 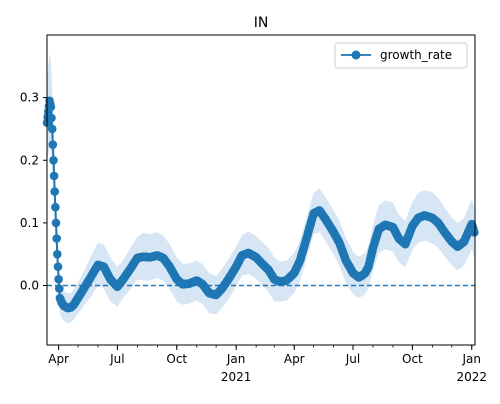 I want to click on y-tick-label: 0.2, so click(x=29, y=160).